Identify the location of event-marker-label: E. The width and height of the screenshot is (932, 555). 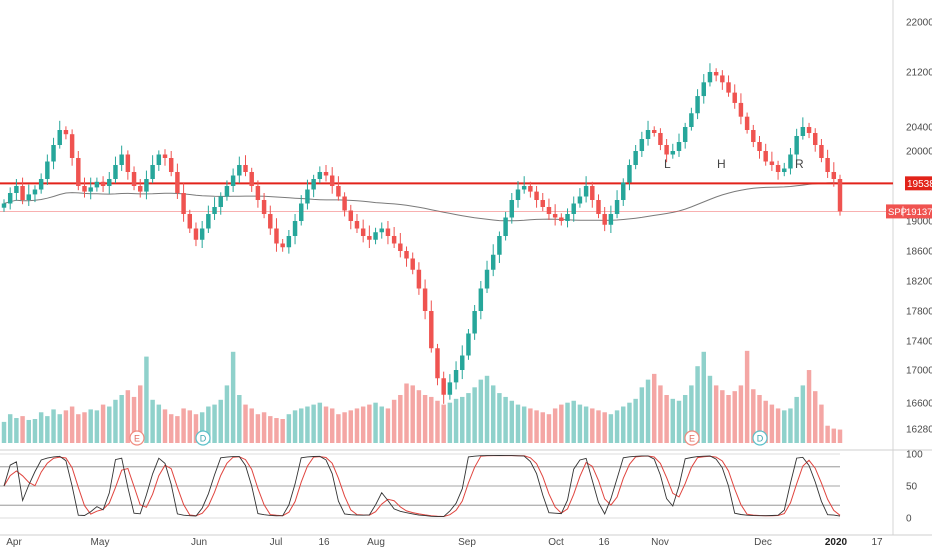
(692, 439).